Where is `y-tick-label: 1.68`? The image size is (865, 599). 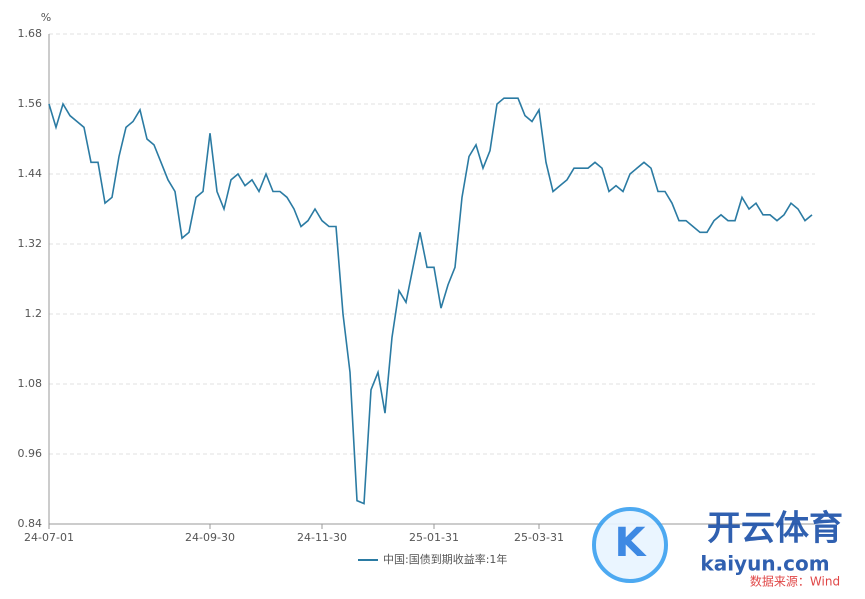
y-tick-label: 1.68 is located at coordinates (30, 33).